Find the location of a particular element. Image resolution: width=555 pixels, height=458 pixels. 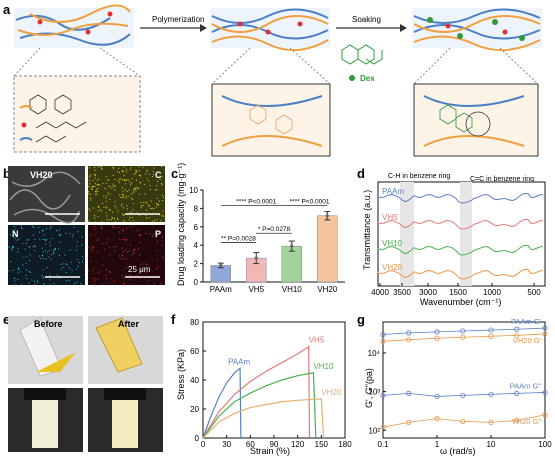

f-xtick-label: 180 is located at coordinates (345, 444).